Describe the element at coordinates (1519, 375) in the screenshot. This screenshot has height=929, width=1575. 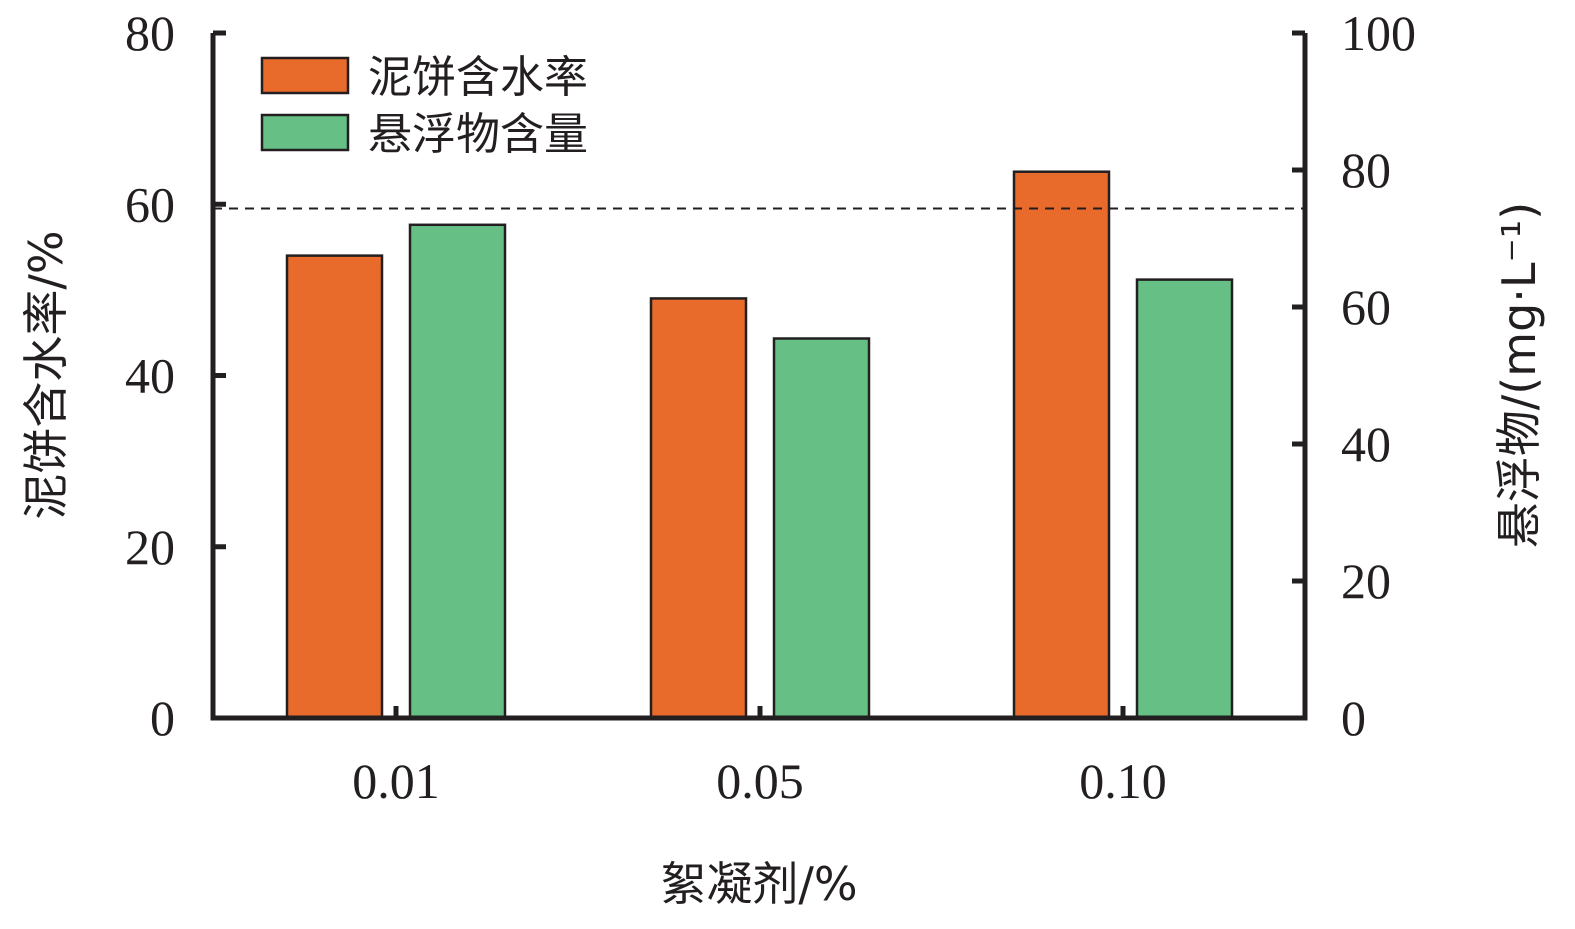
I see `y-axis-right-title: 悬浮物/(mg·L⁻¹)` at that location.